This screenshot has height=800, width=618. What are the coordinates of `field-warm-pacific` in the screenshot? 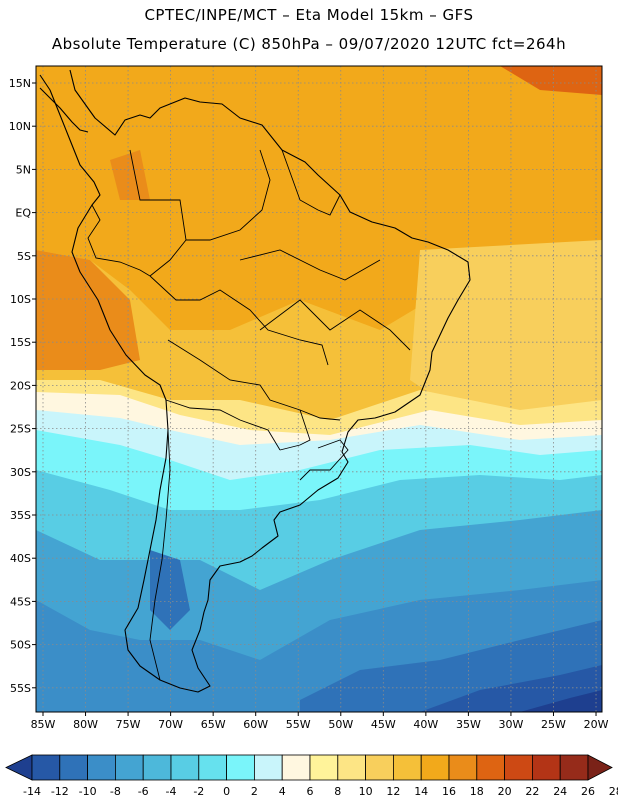 It's located at (88, 310).